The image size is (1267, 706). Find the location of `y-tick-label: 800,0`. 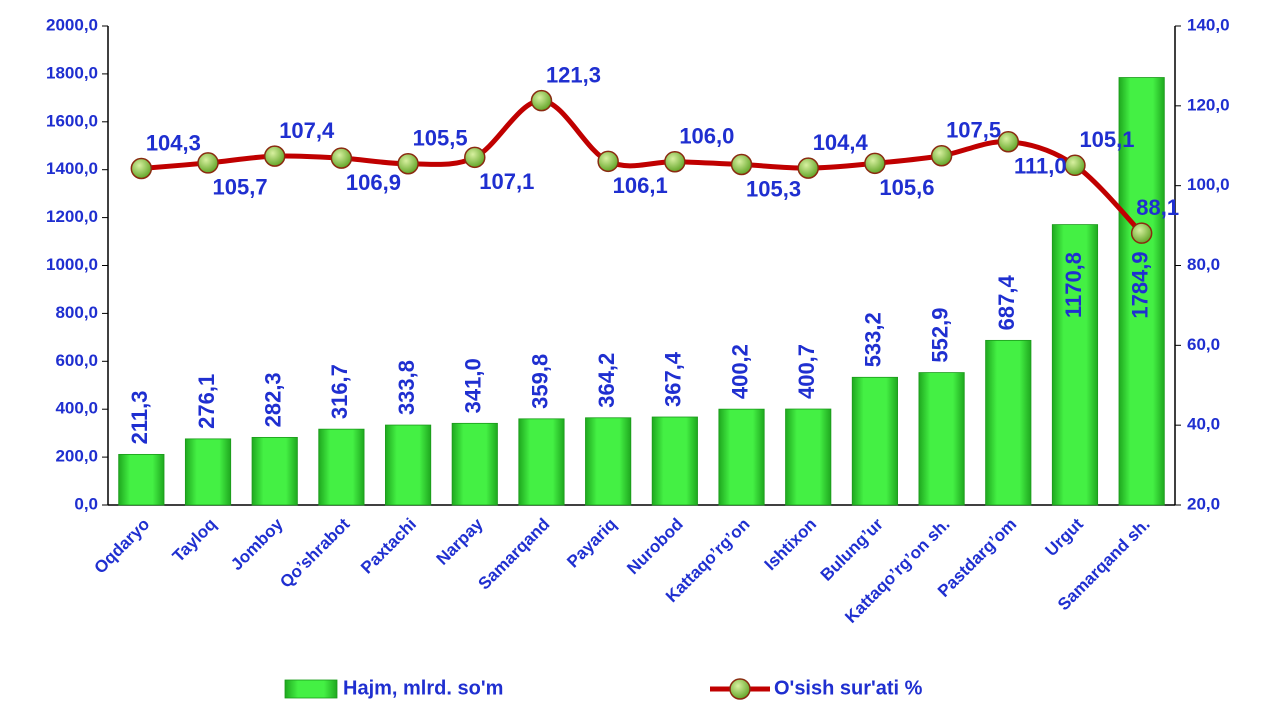

y-tick-label: 800,0 is located at coordinates (76, 312).